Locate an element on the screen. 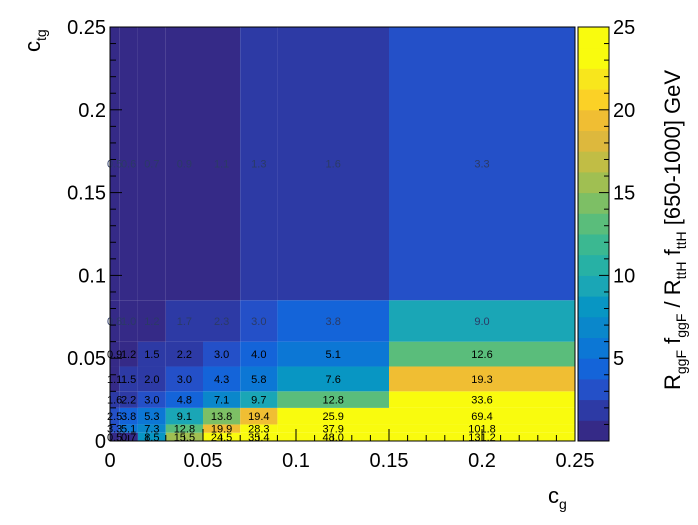  cell-value-label: 0.5 is located at coordinates (114, 165).